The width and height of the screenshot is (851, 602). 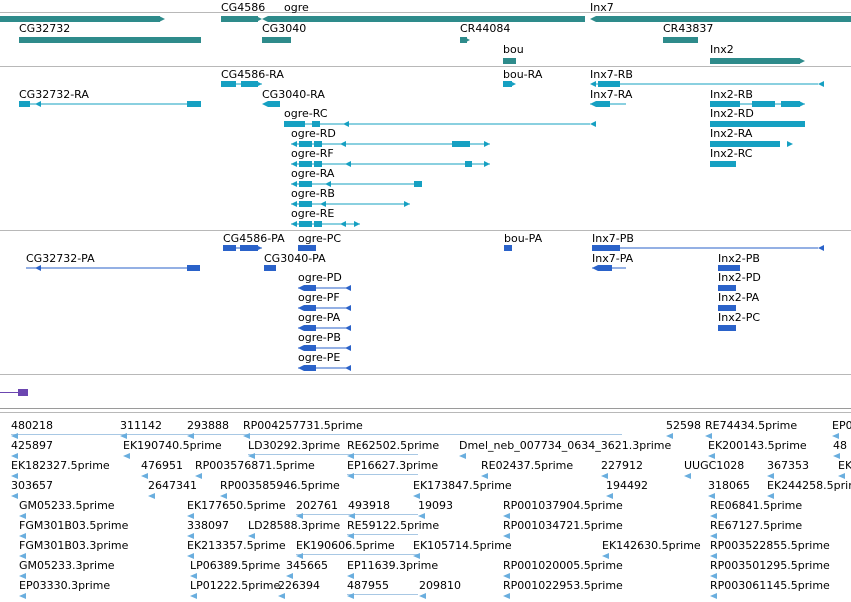 I want to click on est-label: FGM301B03.5prime, so click(x=74, y=525).